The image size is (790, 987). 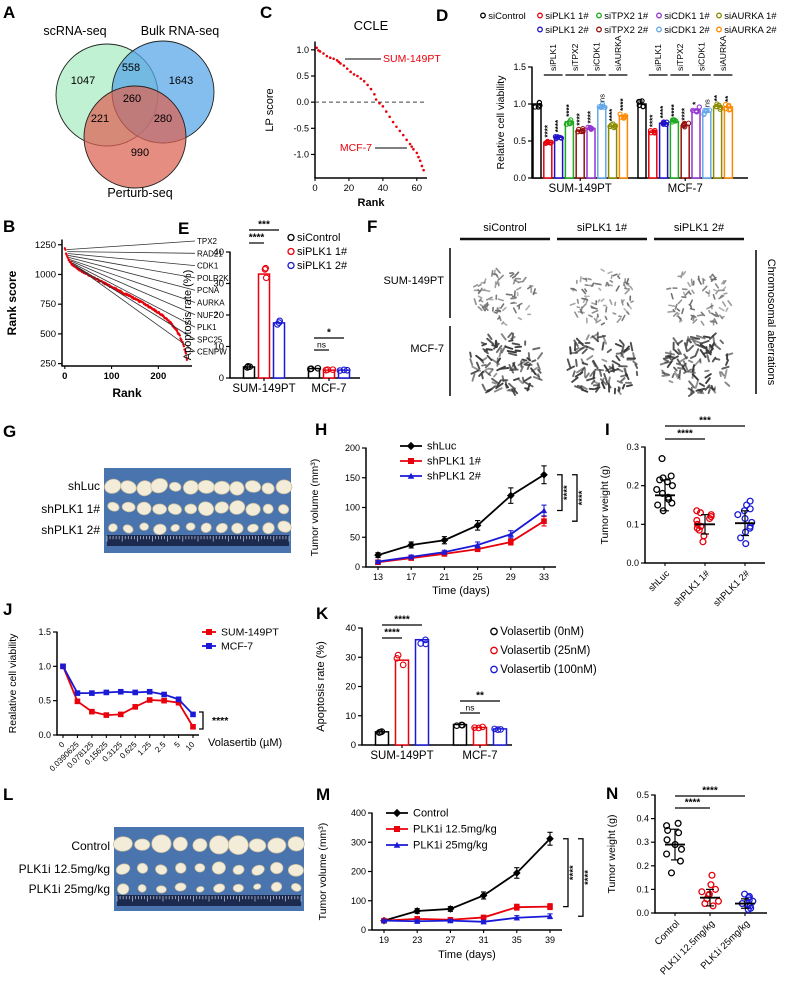 I want to click on svg-text: 1.5, so click(x=44, y=632).